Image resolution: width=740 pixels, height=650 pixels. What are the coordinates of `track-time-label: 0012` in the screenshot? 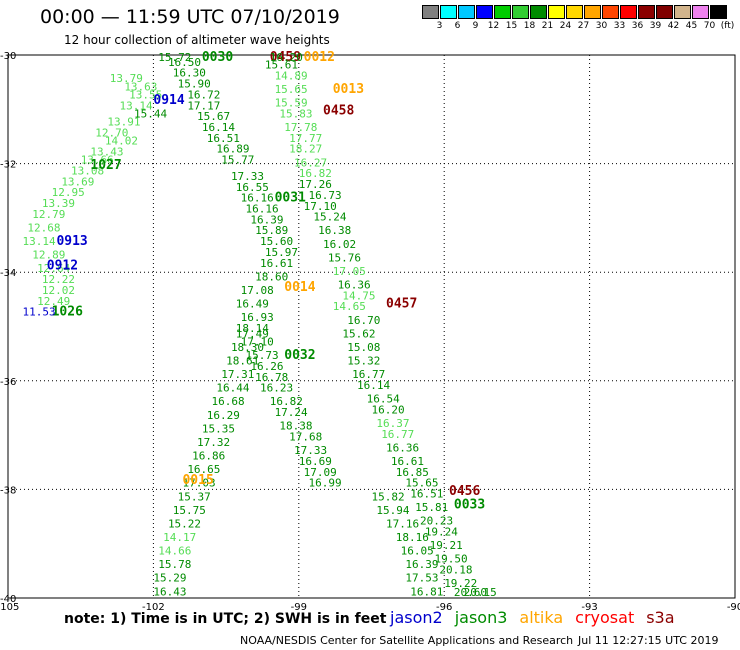 It's located at (319, 57).